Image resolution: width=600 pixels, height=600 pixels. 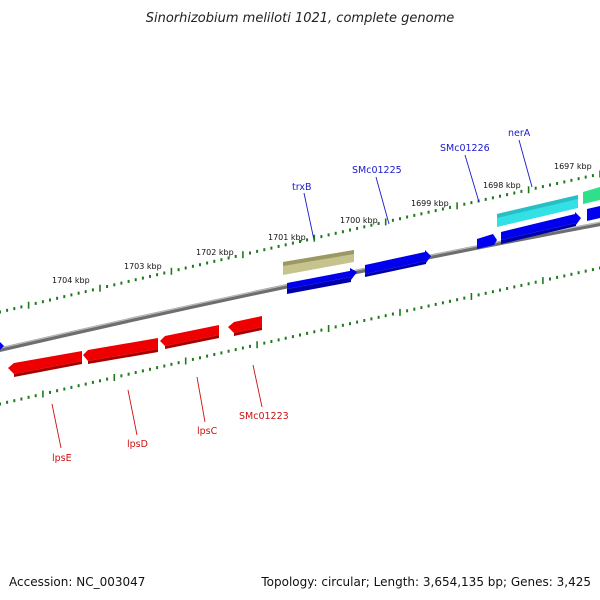 What do you see at coordinates (287, 237) in the screenshot?
I see `scale-label: 1701 kbp` at bounding box center [287, 237].